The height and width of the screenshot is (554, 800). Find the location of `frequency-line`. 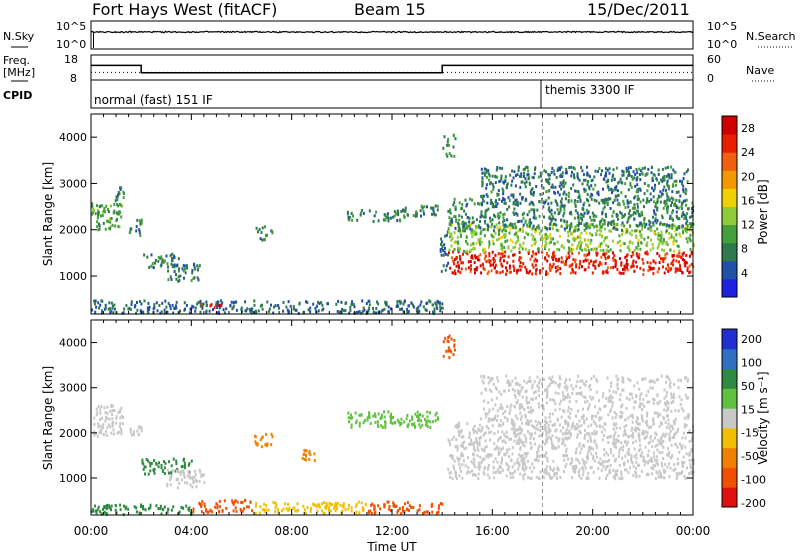

frequency-line is located at coordinates (392, 69).